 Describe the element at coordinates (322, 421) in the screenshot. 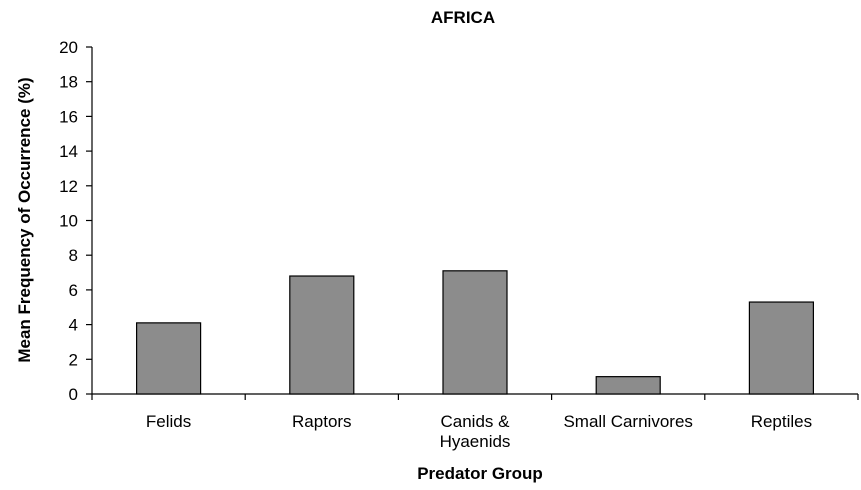

I see `x-tick-label: Raptors` at that location.